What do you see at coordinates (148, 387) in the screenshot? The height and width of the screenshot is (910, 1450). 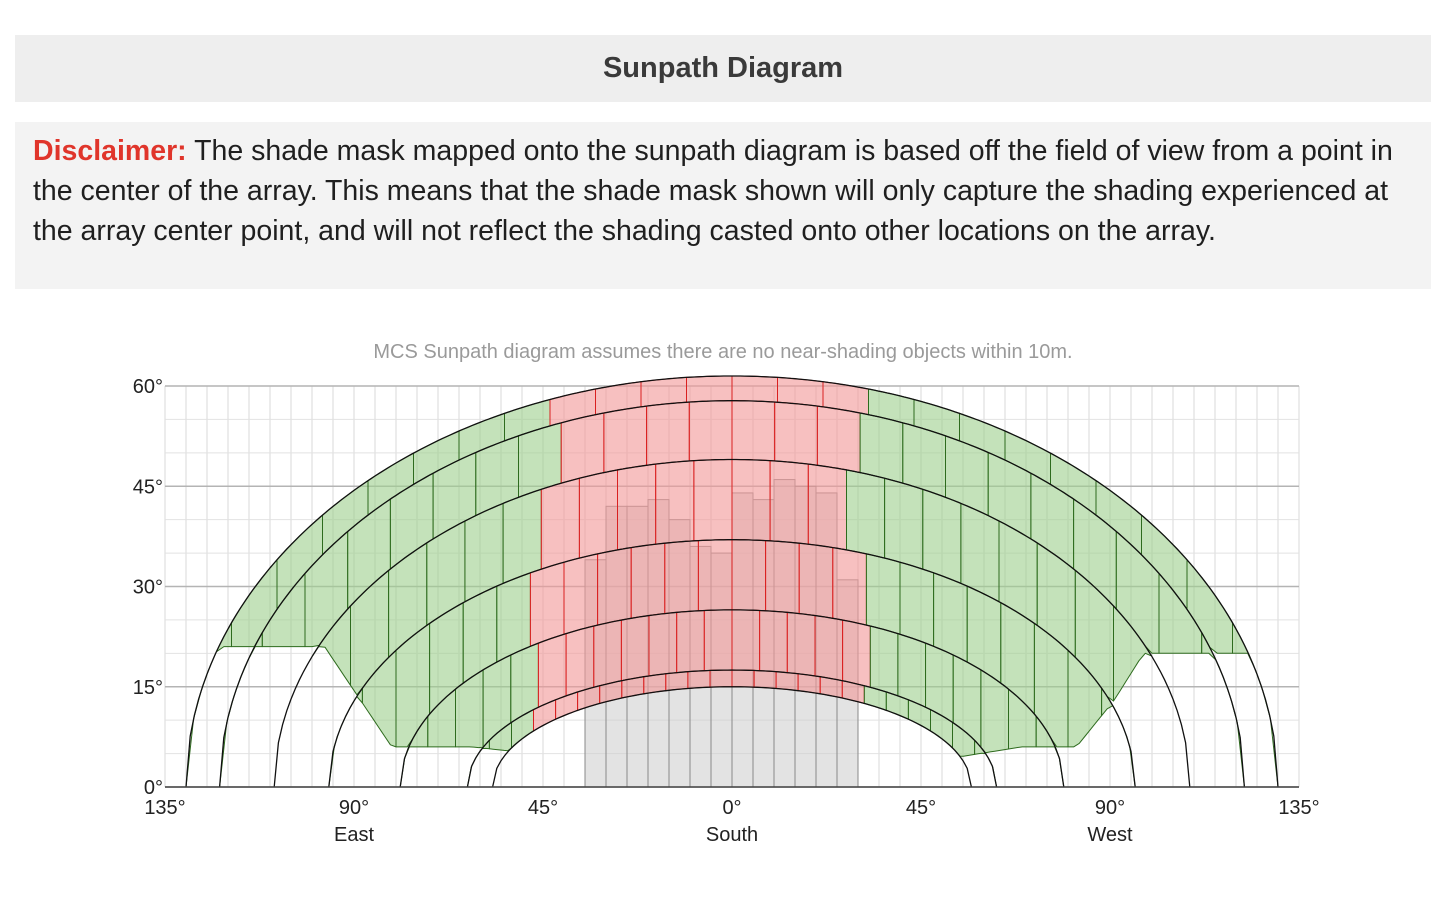 I see `y-tick-label: 60°` at bounding box center [148, 387].